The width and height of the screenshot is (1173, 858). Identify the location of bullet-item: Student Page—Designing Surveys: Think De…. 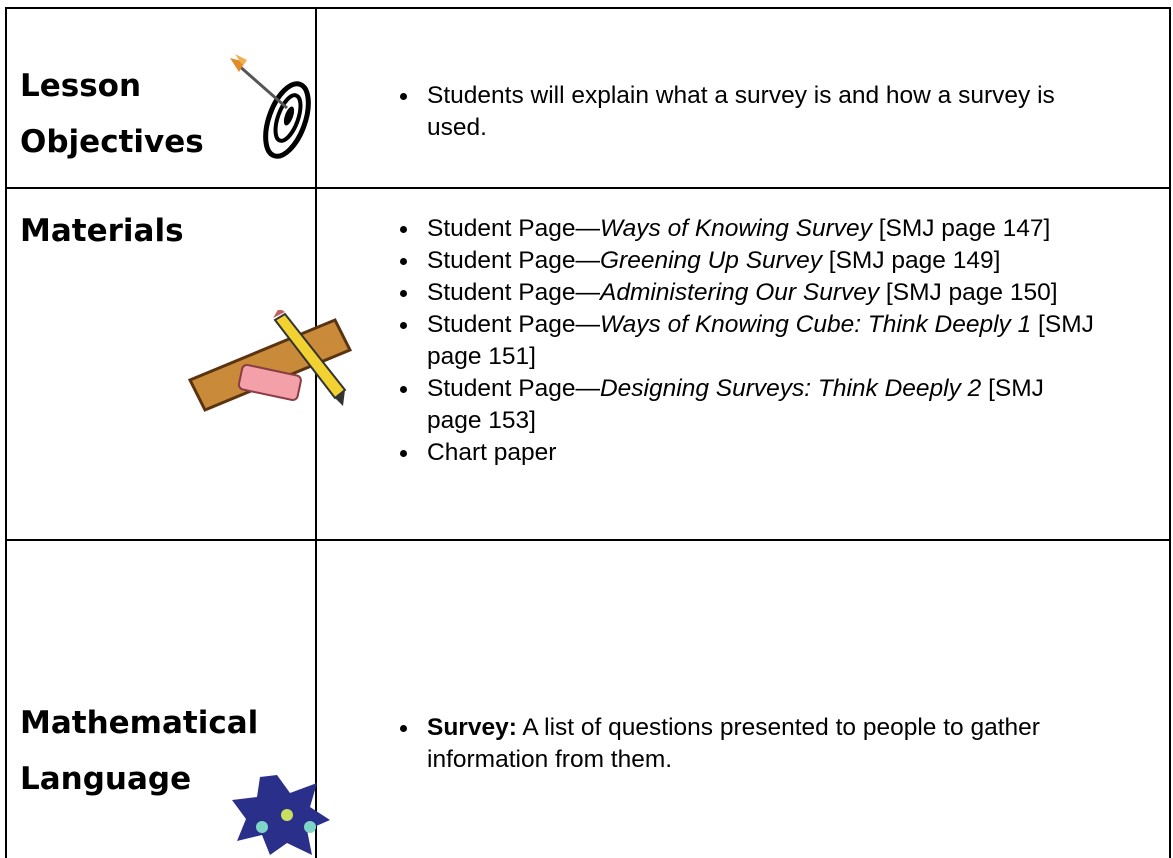
(750, 405).